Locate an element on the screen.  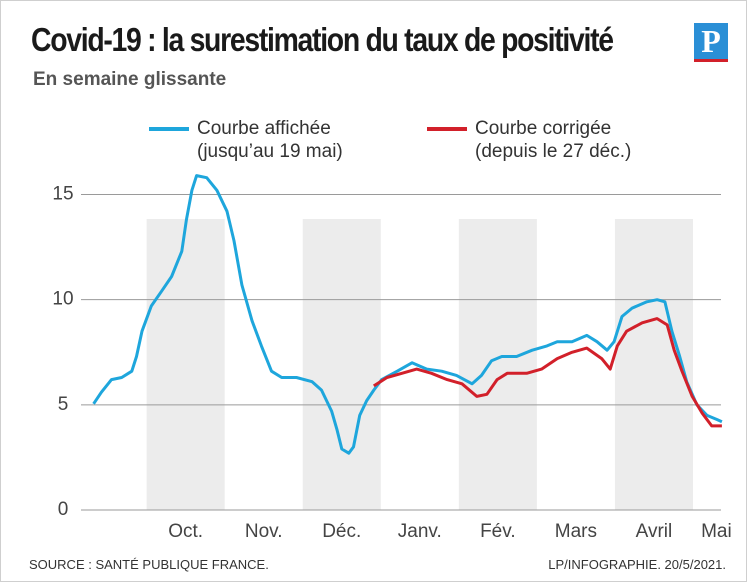
credit: LP/INFOGRAPHIE. 20/5/2021. is located at coordinates (637, 564).